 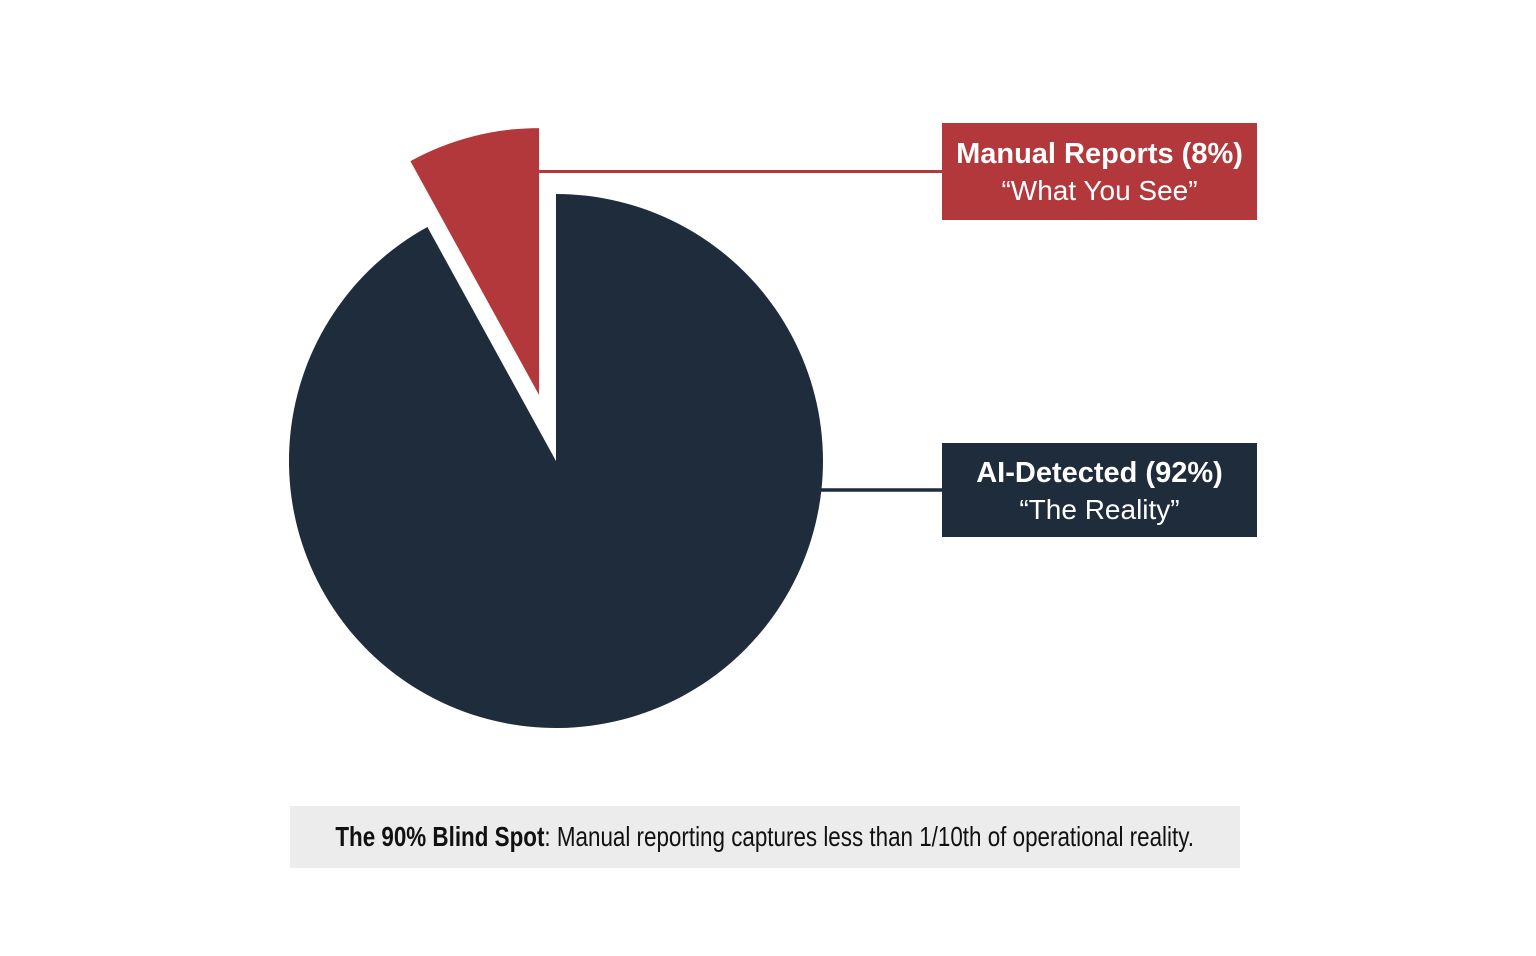 What do you see at coordinates (1099, 472) in the screenshot?
I see `callout-ai-title: AI-Detected (92%)` at bounding box center [1099, 472].